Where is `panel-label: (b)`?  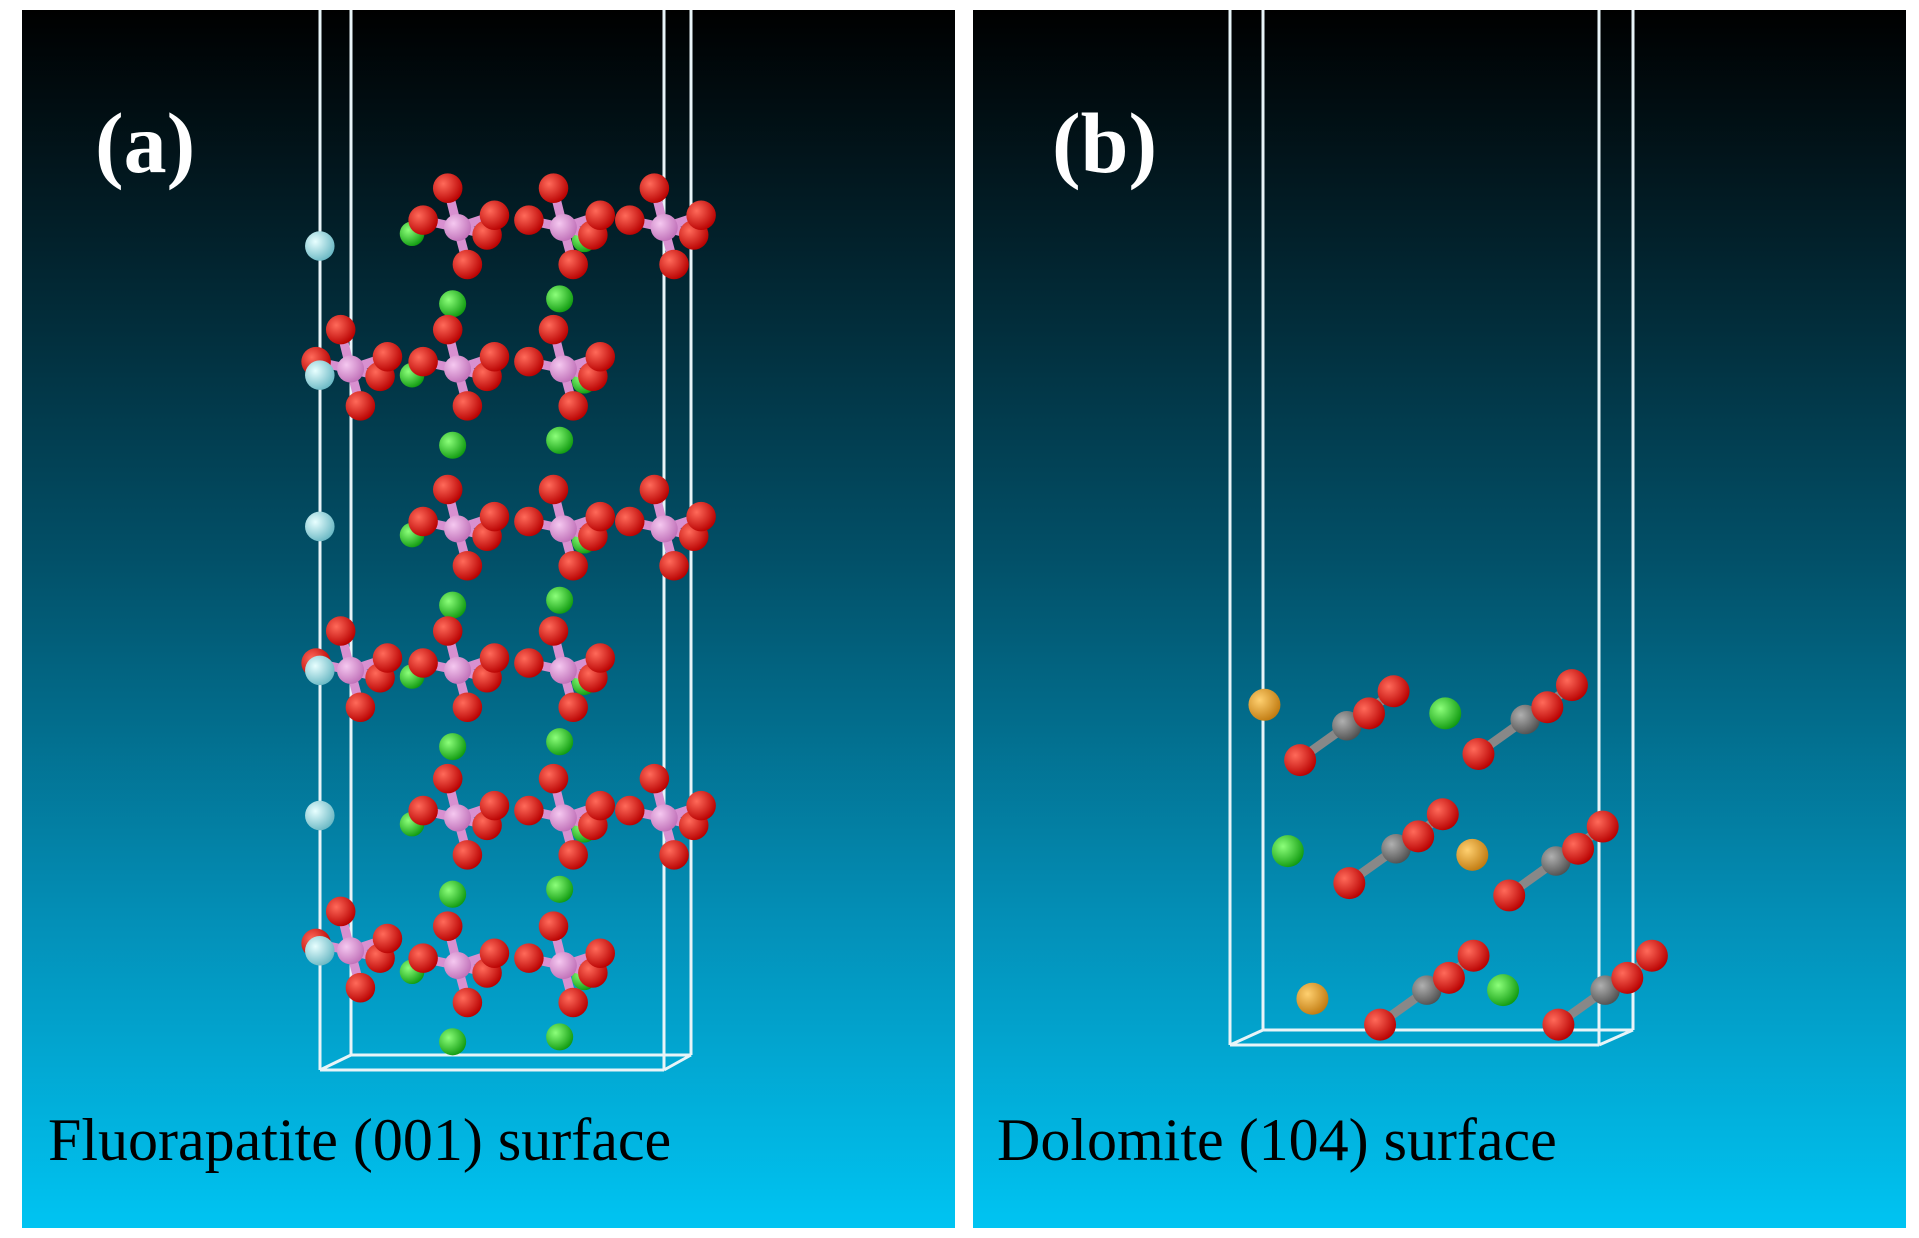 panel-label: (b) is located at coordinates (1104, 143).